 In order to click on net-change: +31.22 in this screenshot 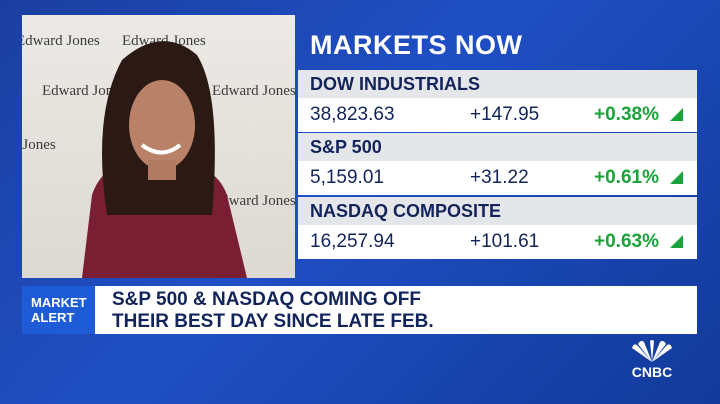, I will do `click(499, 177)`.